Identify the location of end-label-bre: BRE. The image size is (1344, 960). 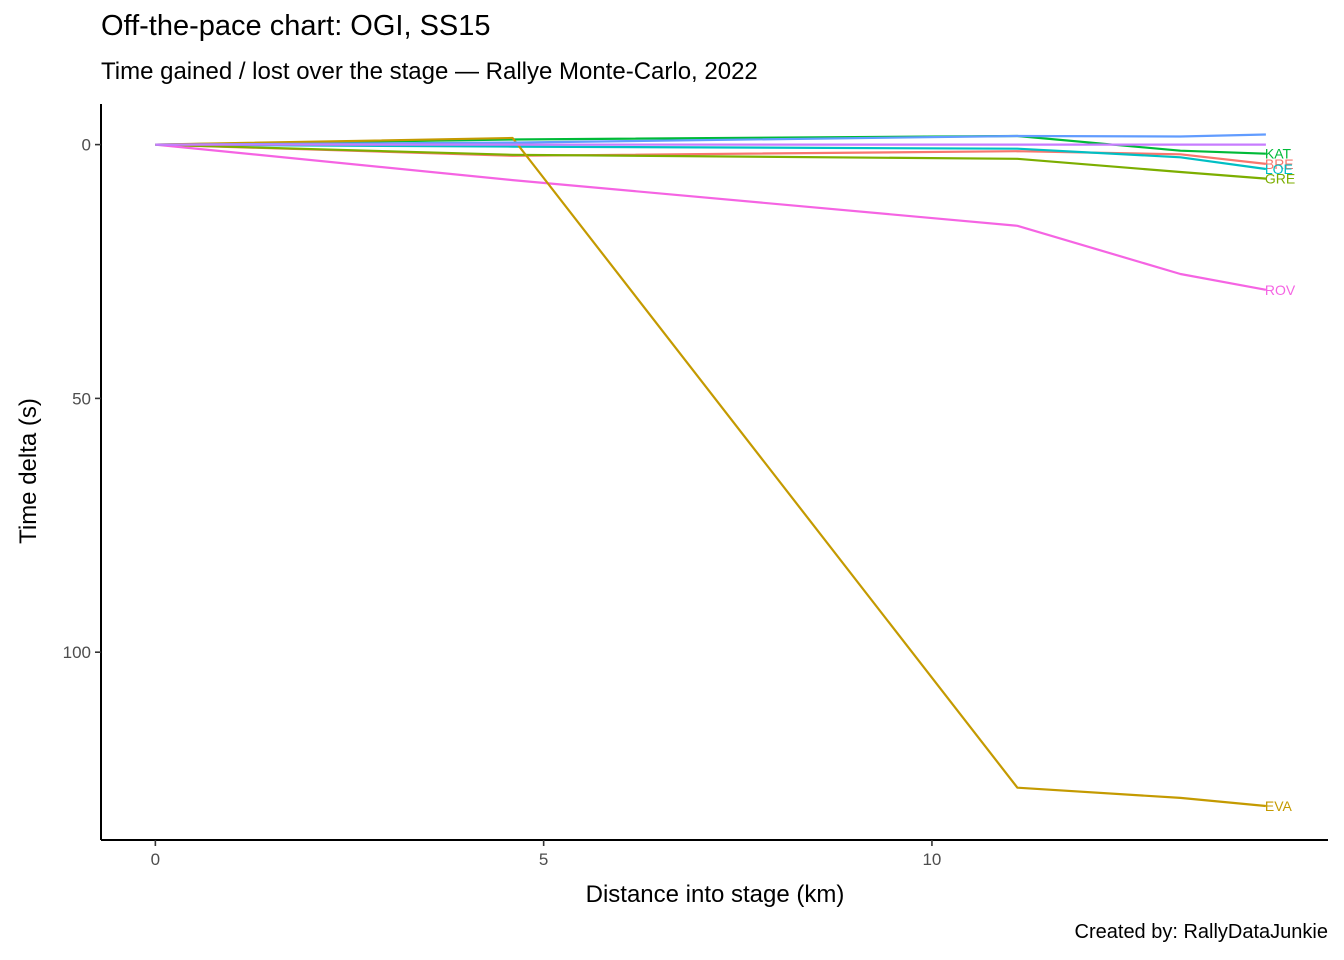
(1279, 164).